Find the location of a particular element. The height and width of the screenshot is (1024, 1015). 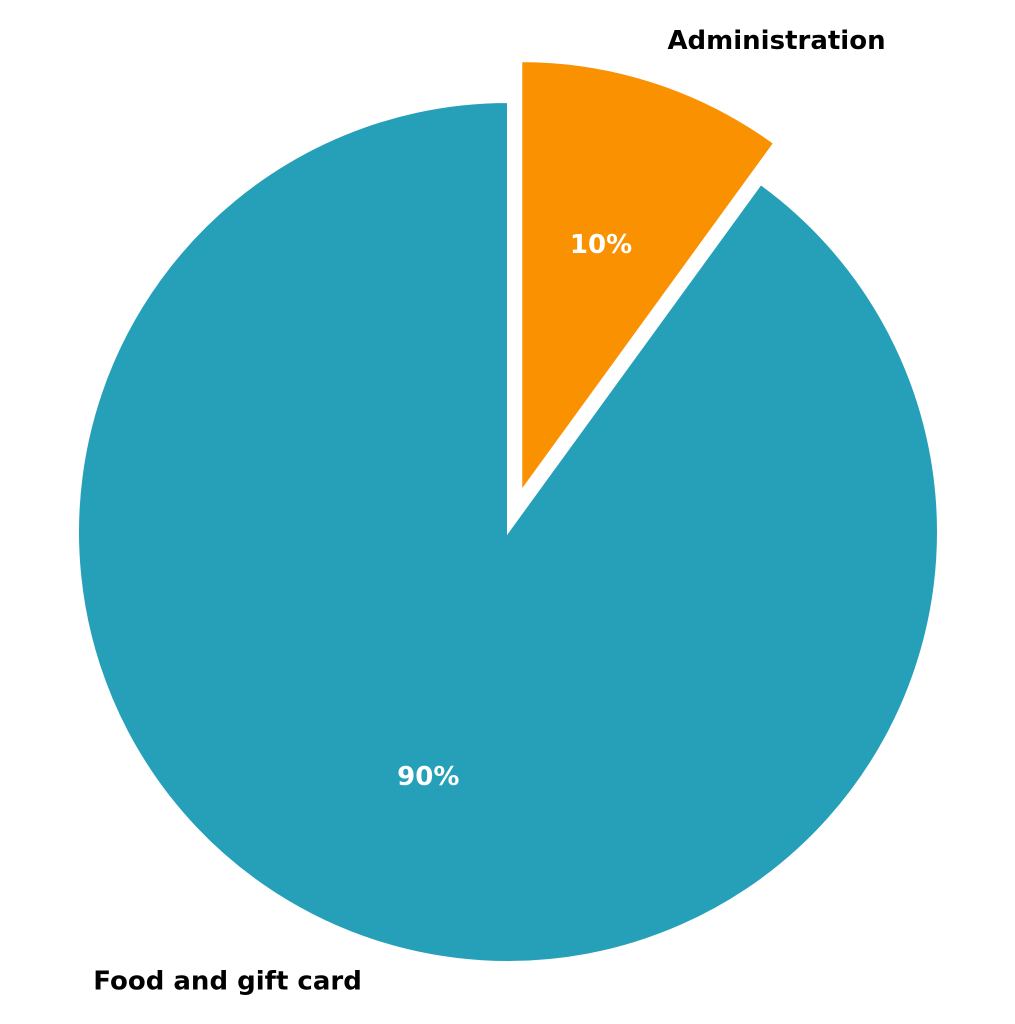

slice-label: Administration is located at coordinates (776, 41).